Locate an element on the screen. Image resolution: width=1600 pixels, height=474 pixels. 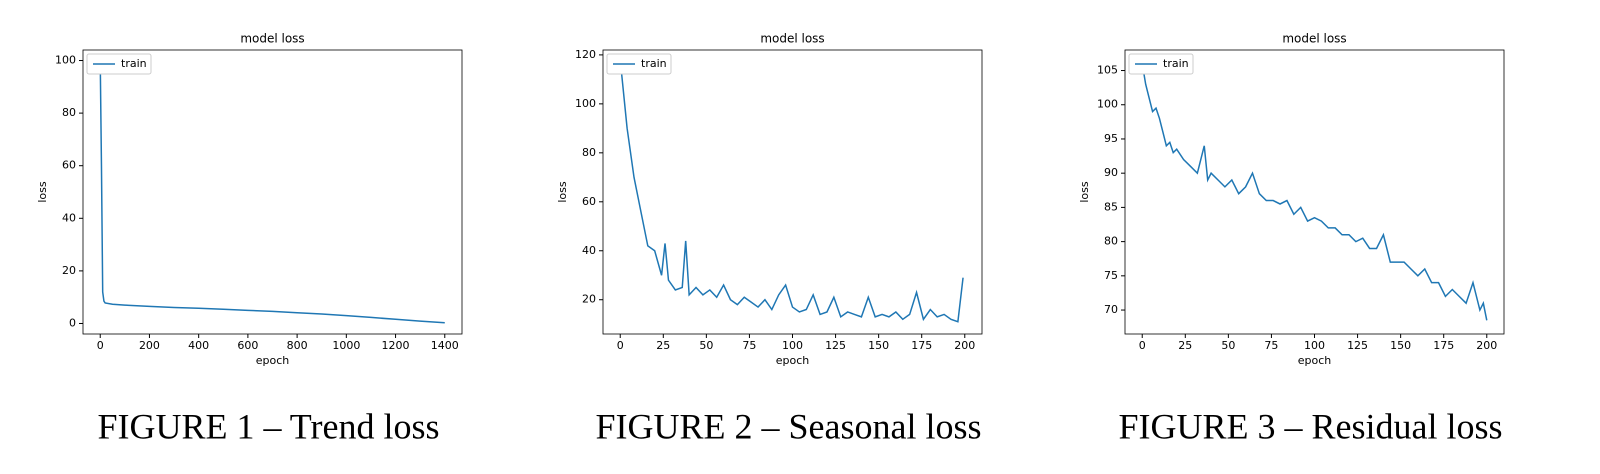
y-tick-label: 70 is located at coordinates (1111, 309).